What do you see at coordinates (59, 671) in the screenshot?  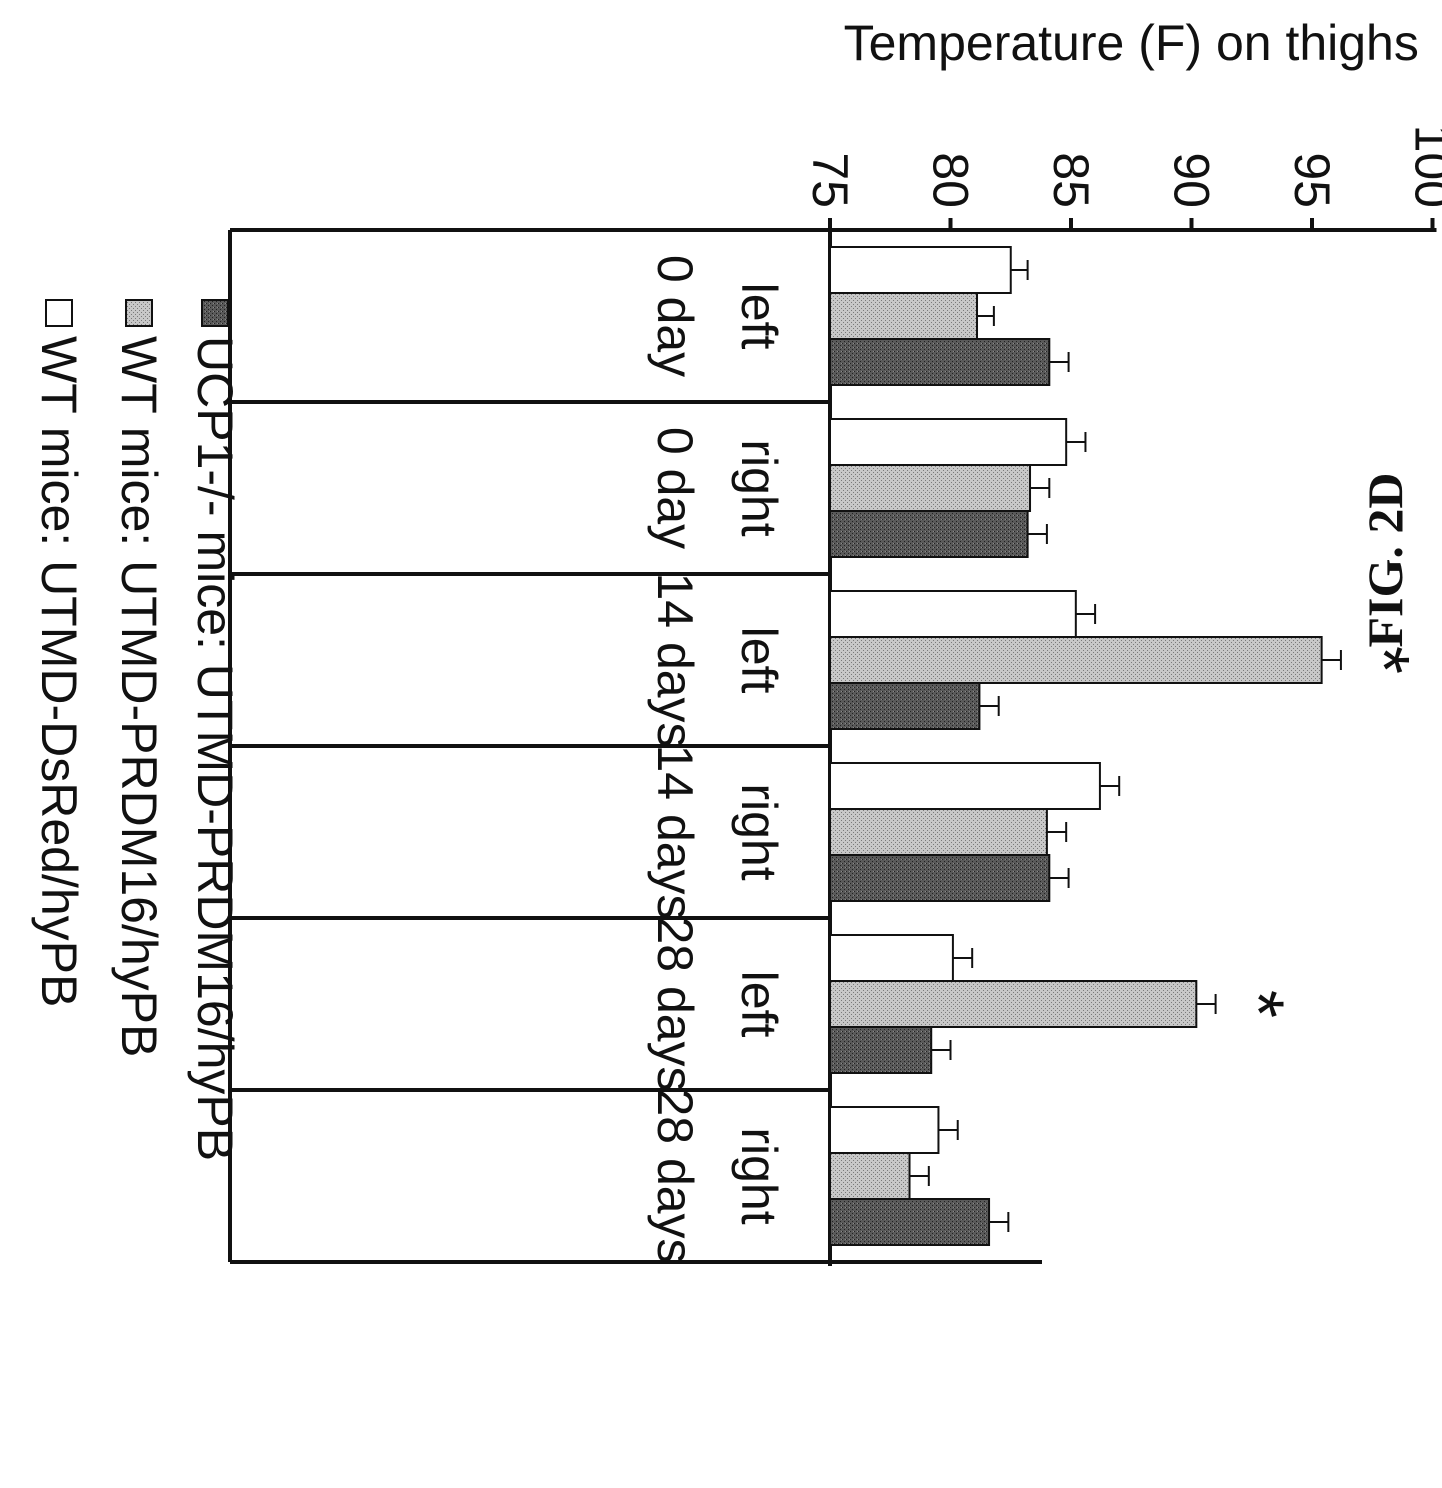 I see `legend-label: WT mice: UTMD-DsRed/hyPB` at bounding box center [59, 671].